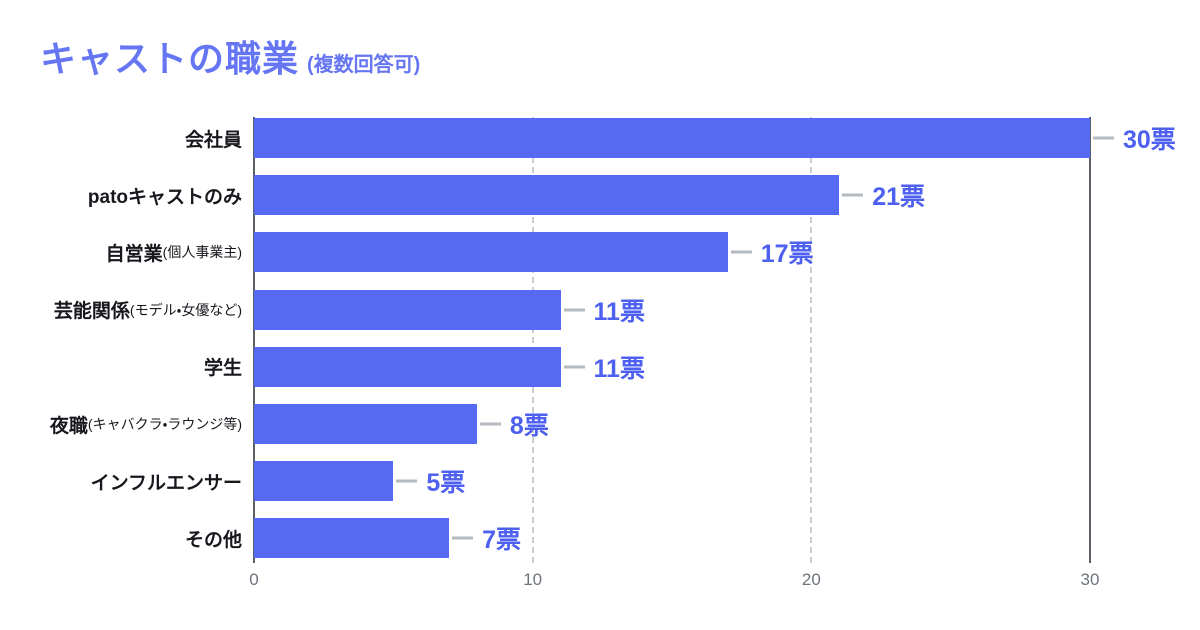 Image resolution: width=1200 pixels, height=630 pixels. I want to click on chart-row: 学生 11票, so click(647, 366).